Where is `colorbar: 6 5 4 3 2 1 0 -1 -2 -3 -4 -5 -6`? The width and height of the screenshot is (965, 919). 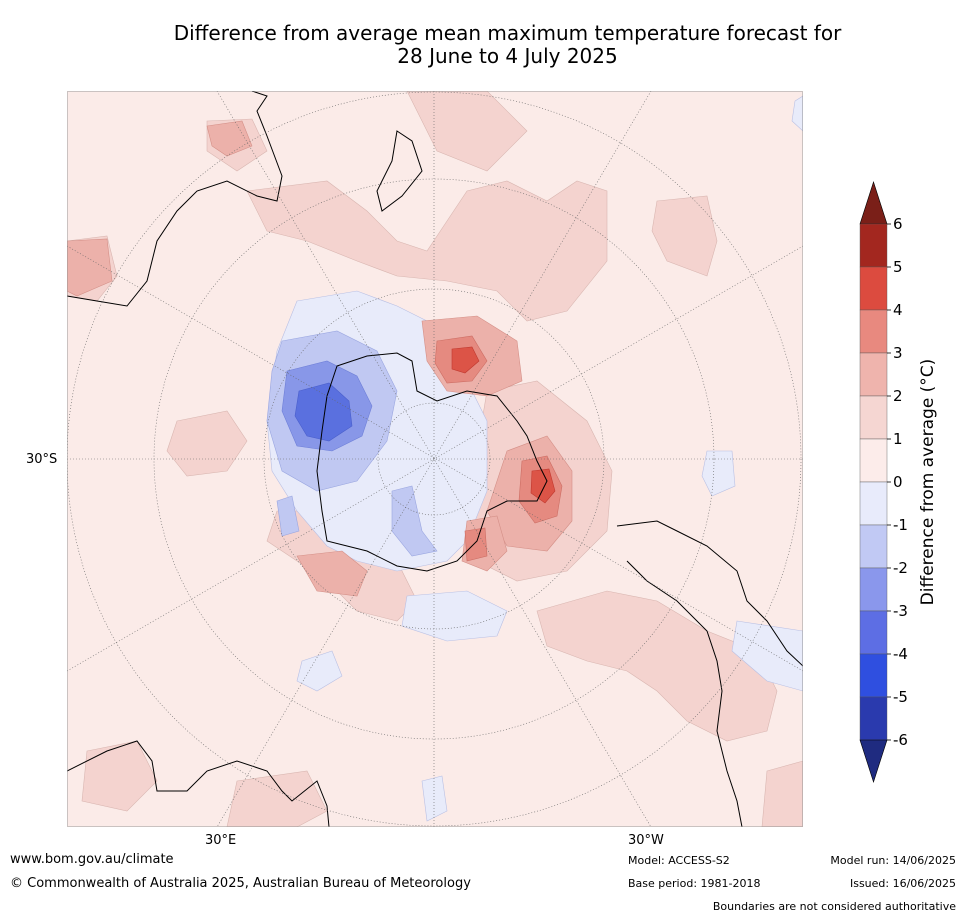
colorbar: 6 5 4 3 2 1 0 -1 -2 -3 -4 -5 -6 is located at coordinates (908, 482).